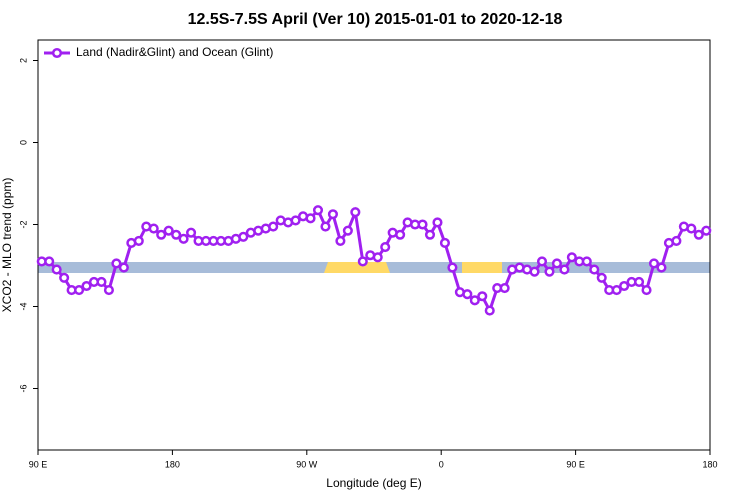 Image resolution: width=750 pixels, height=500 pixels. What do you see at coordinates (23, 224) in the screenshot?
I see `y-tick-label: -2` at bounding box center [23, 224].